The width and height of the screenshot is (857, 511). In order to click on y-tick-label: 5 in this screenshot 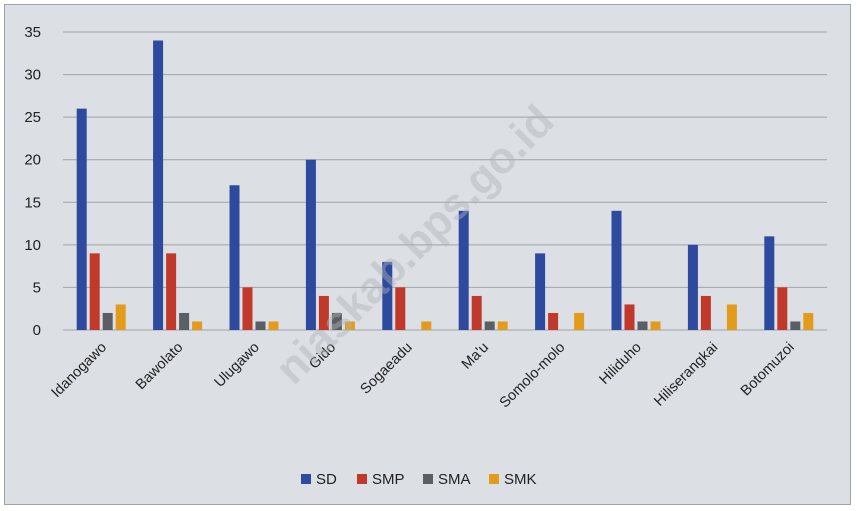, I will do `click(37, 287)`.